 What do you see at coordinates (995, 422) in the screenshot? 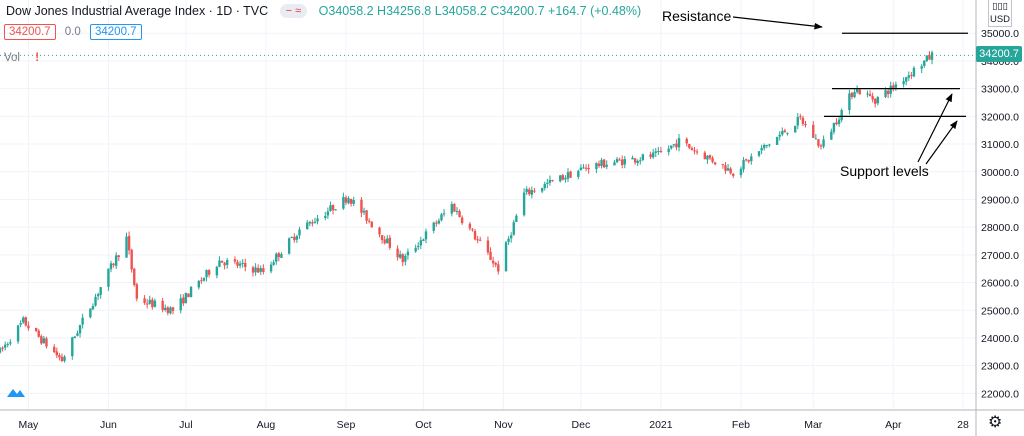
I see `gear-icon: ⚙` at bounding box center [995, 422].